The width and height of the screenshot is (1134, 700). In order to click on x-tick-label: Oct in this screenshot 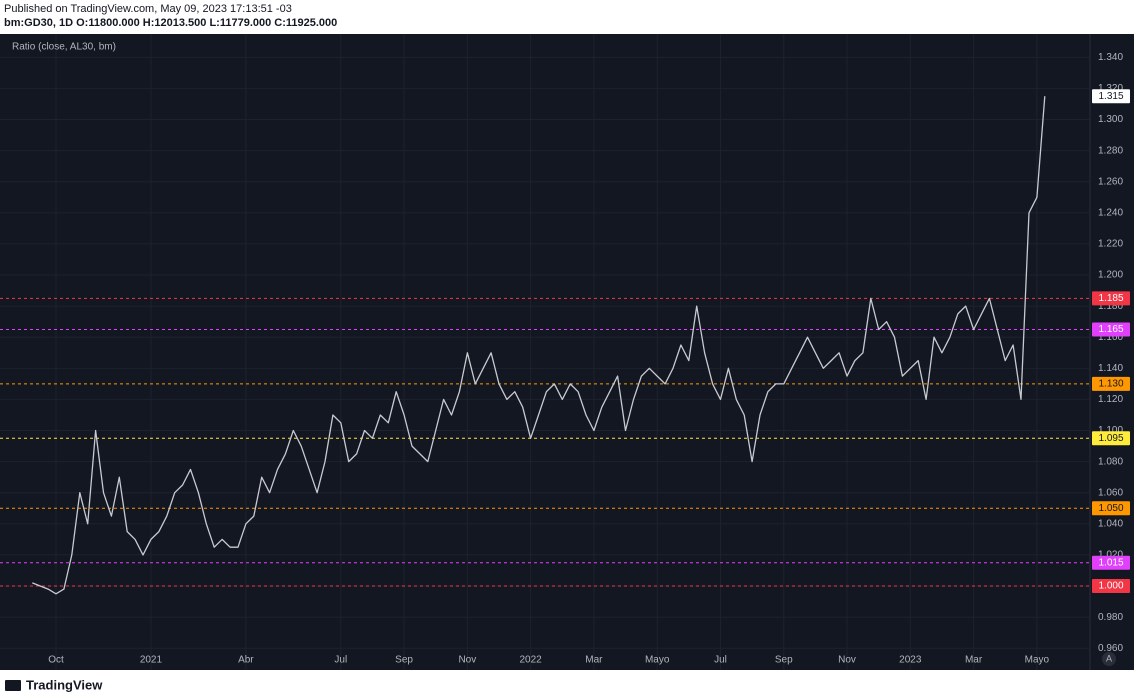, I will do `click(56, 660)`.